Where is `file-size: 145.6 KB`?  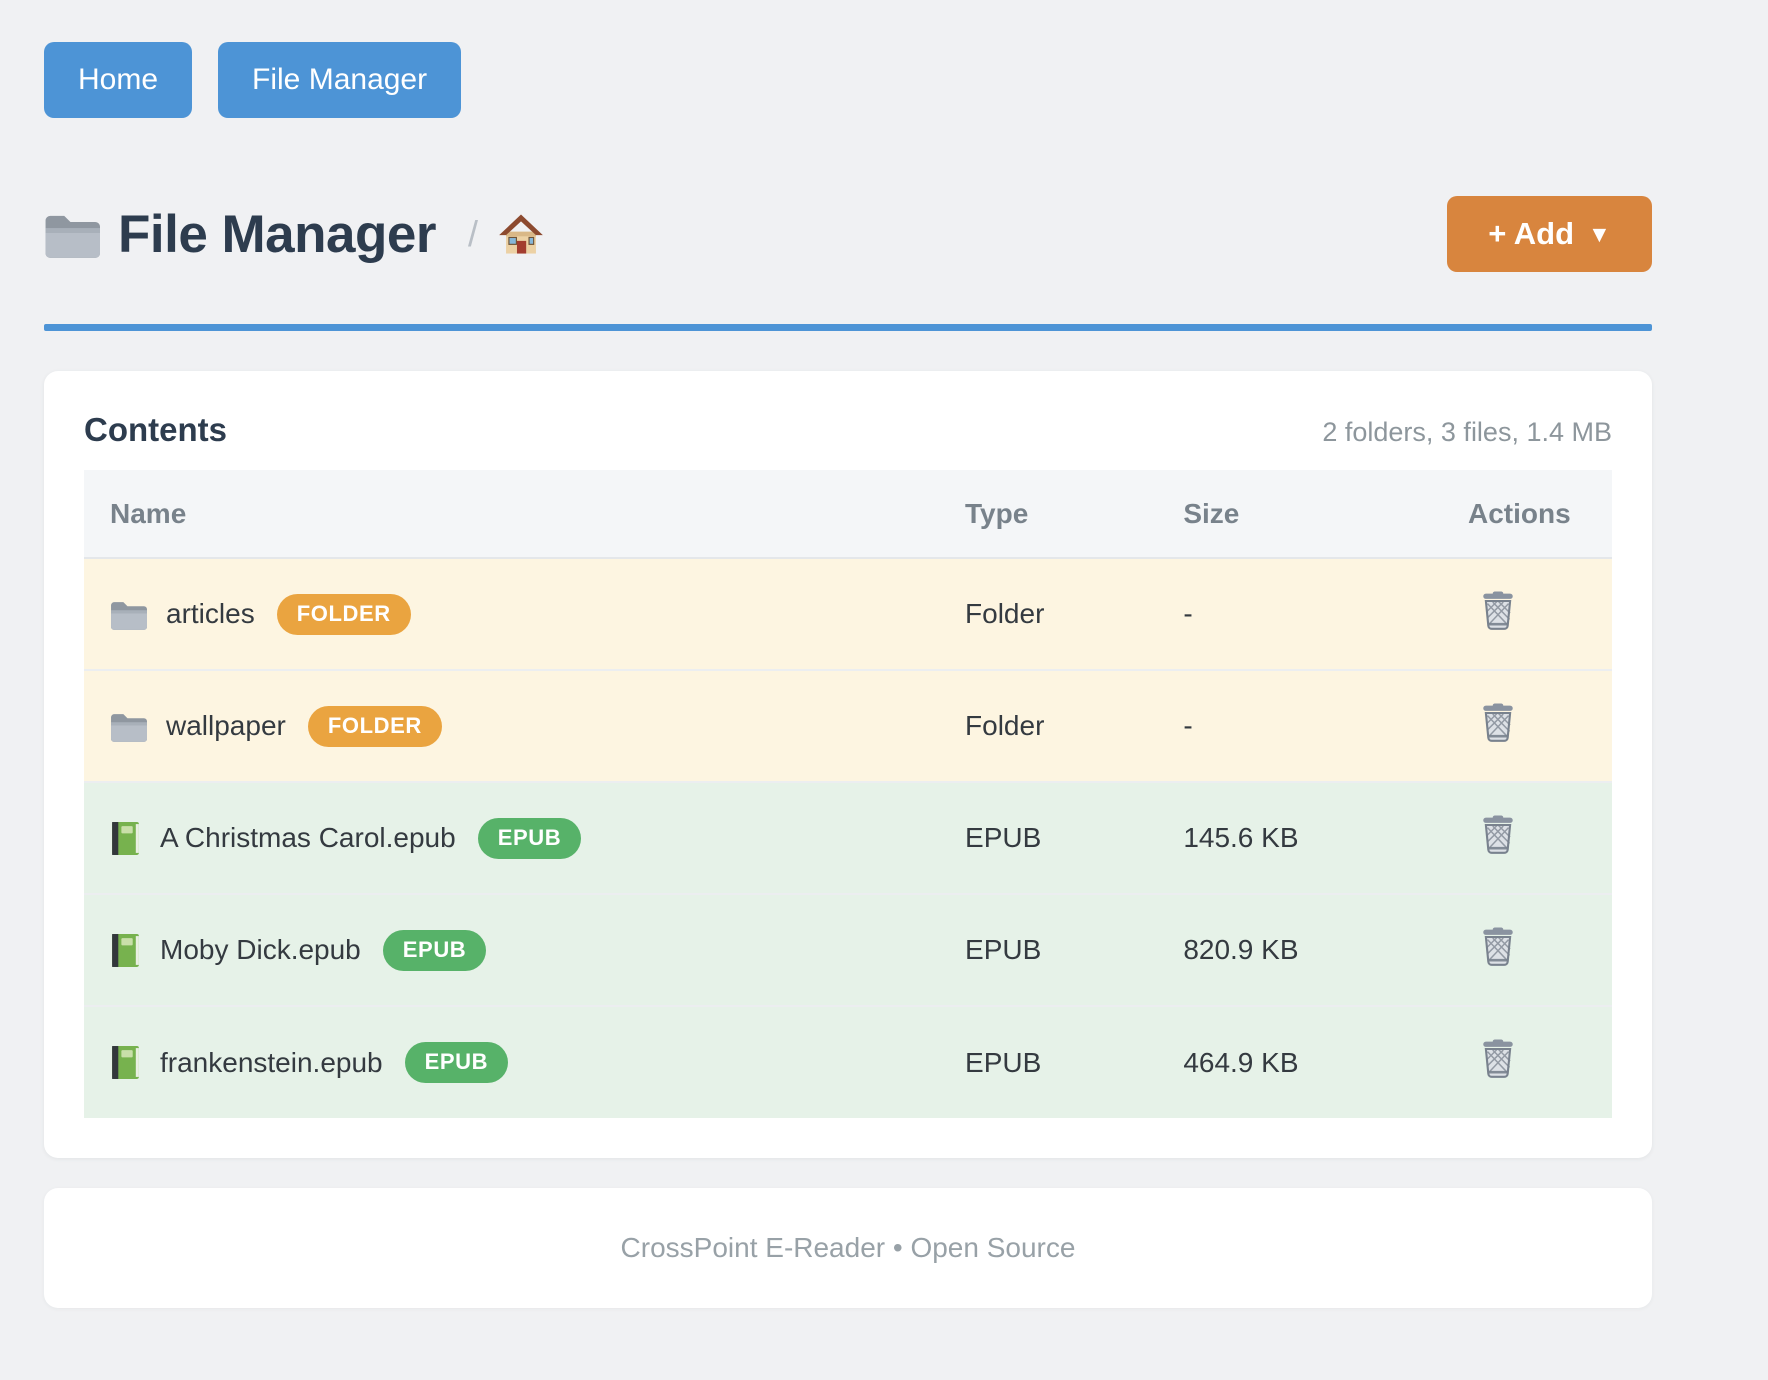 file-size: 145.6 KB is located at coordinates (1299, 838).